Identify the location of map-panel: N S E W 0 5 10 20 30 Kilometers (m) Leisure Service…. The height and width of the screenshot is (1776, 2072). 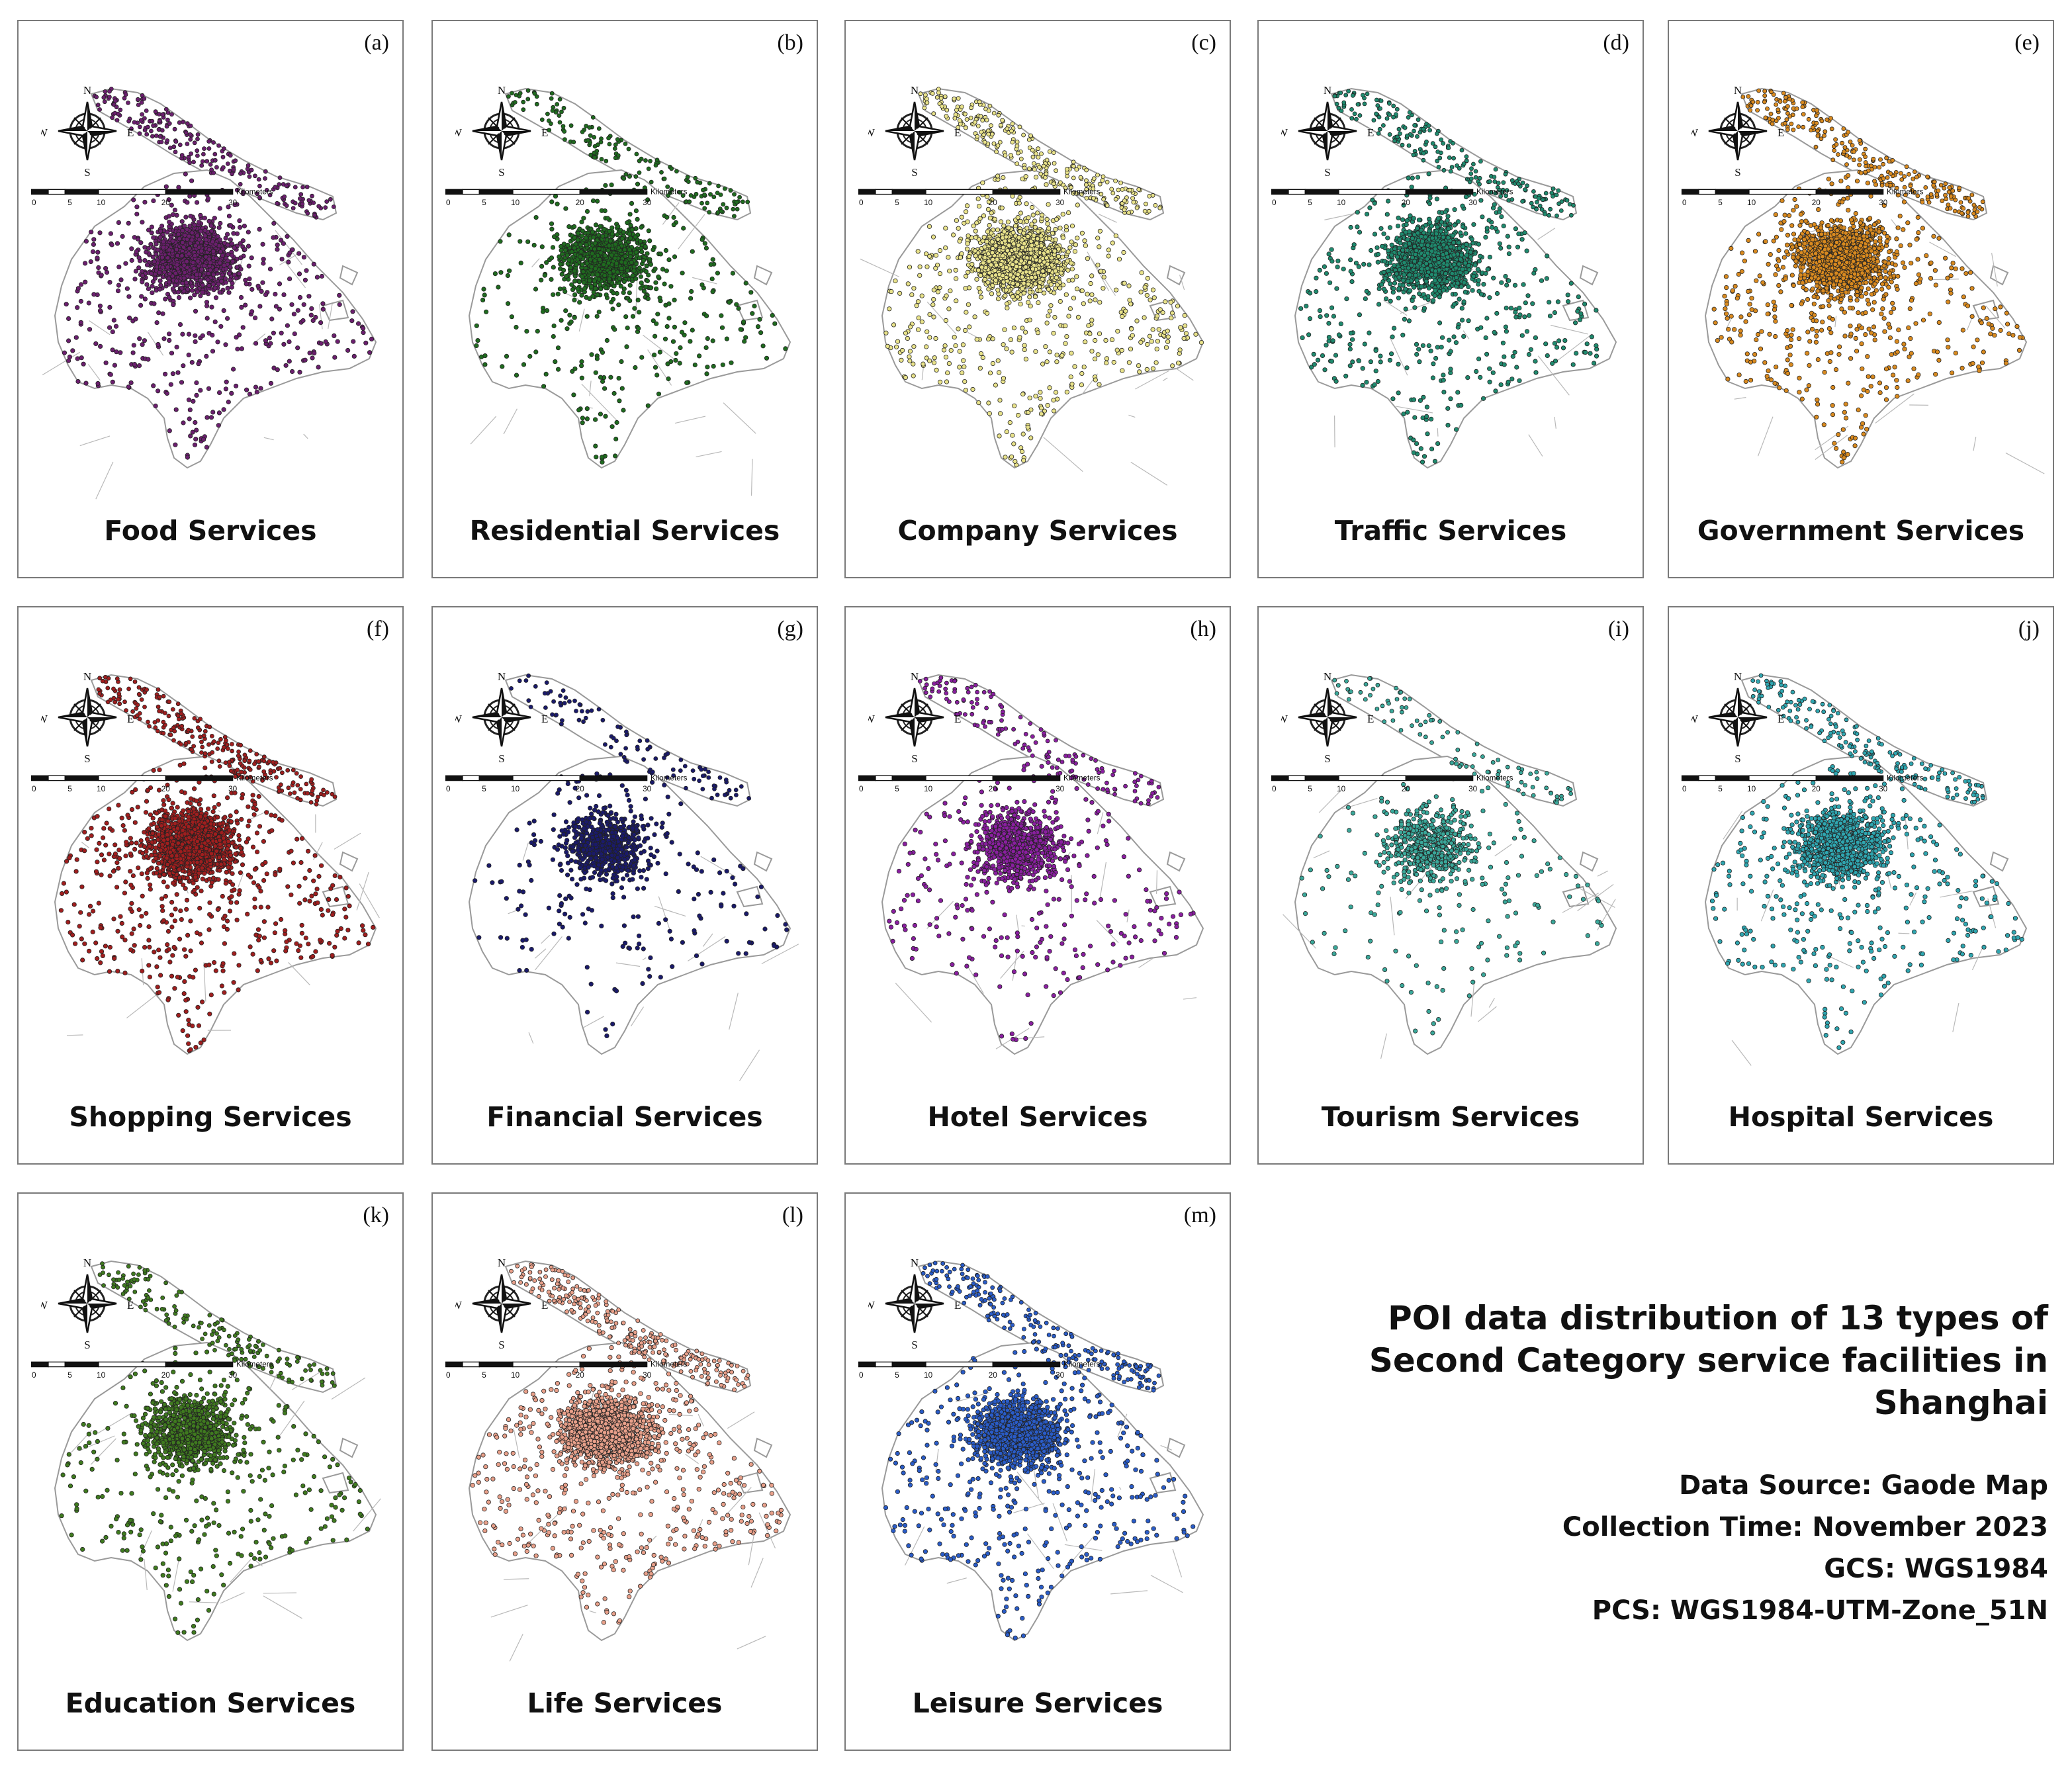
(1037, 1471).